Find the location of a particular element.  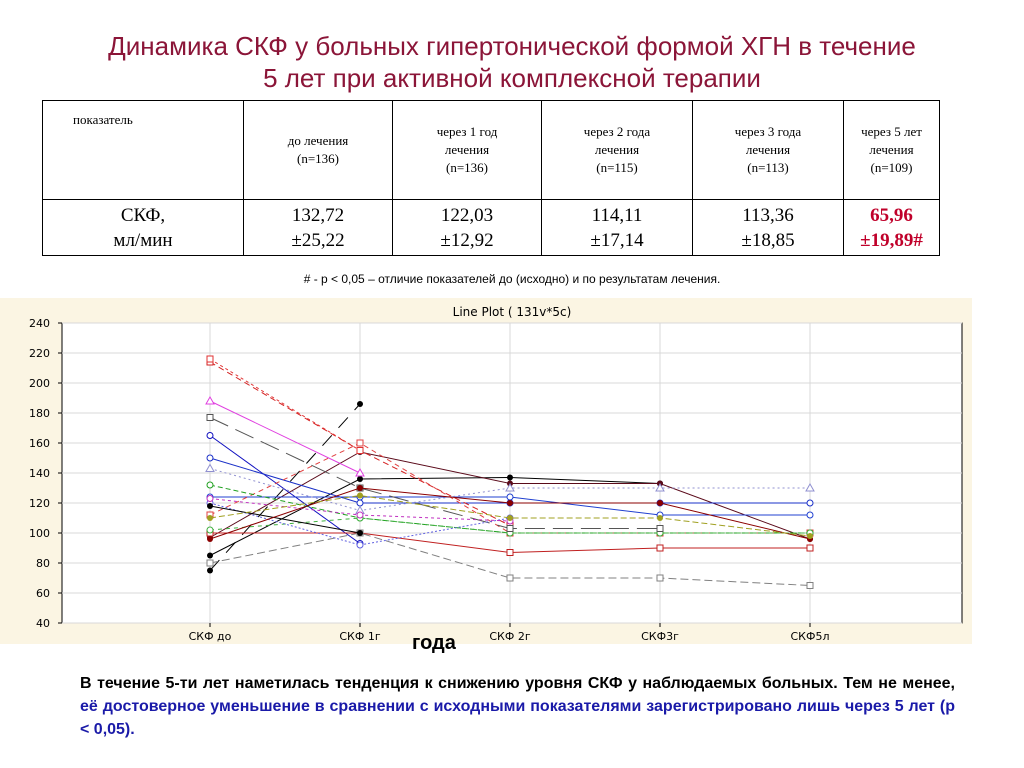

x-axis-label: года is located at coordinates (434, 643).